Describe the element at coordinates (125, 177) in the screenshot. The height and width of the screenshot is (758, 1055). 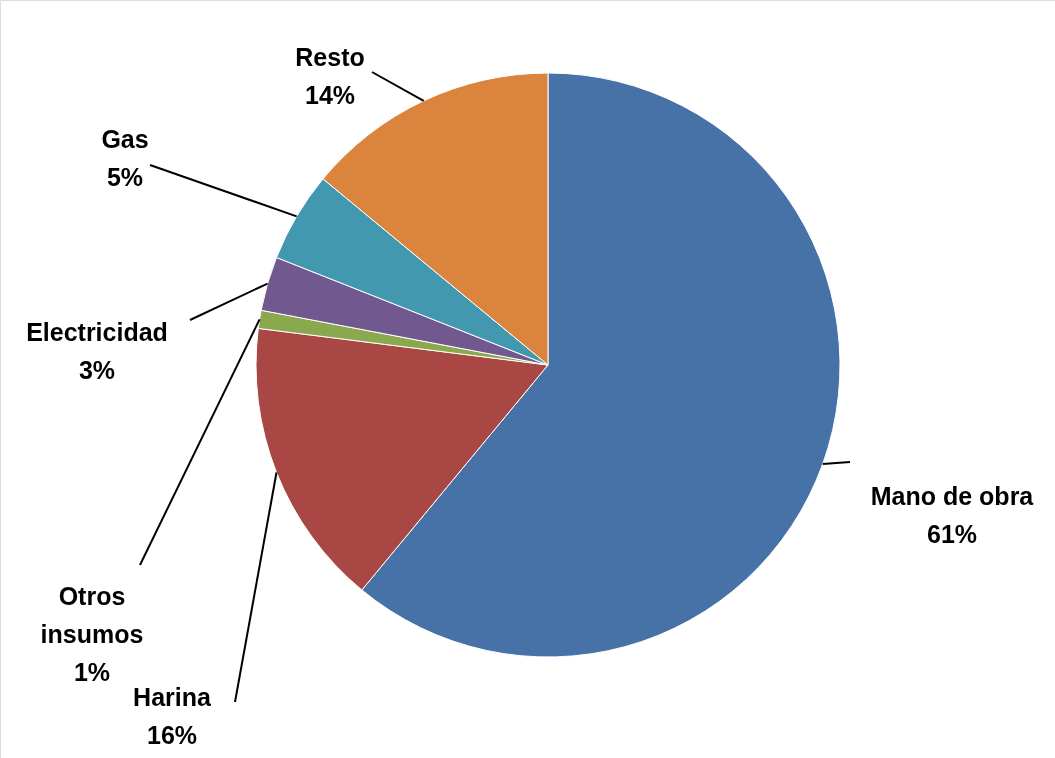
I see `data-label: 5%` at that location.